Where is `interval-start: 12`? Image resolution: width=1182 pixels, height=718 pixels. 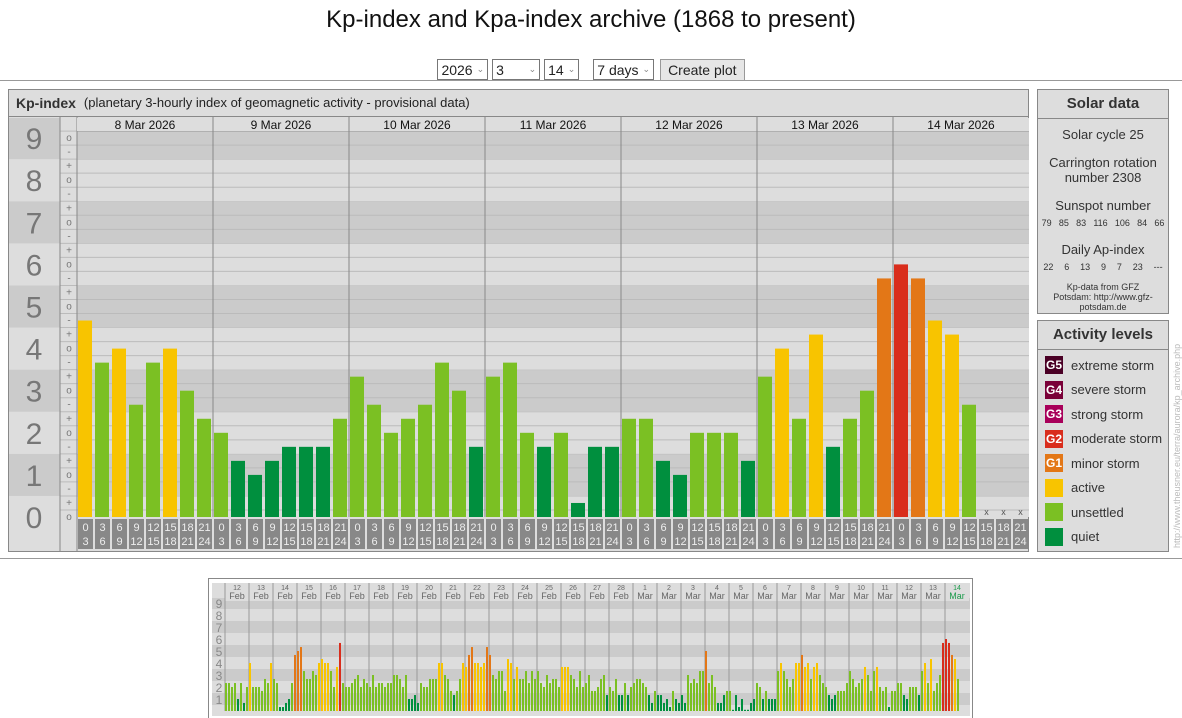 interval-start: 12 is located at coordinates (425, 528).